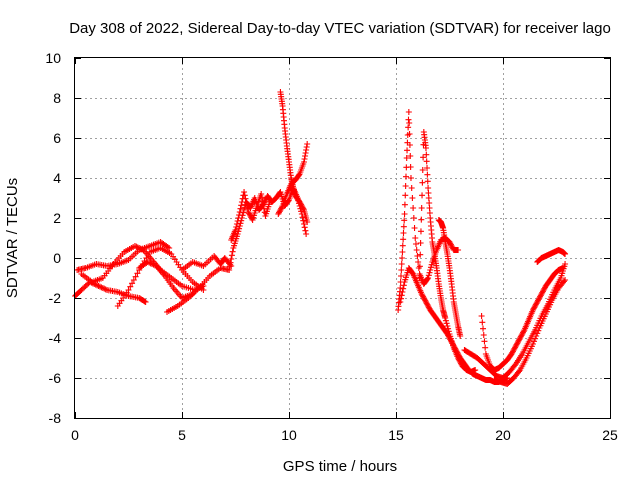  What do you see at coordinates (289, 435) in the screenshot?
I see `x-tick-label: 10` at bounding box center [289, 435].